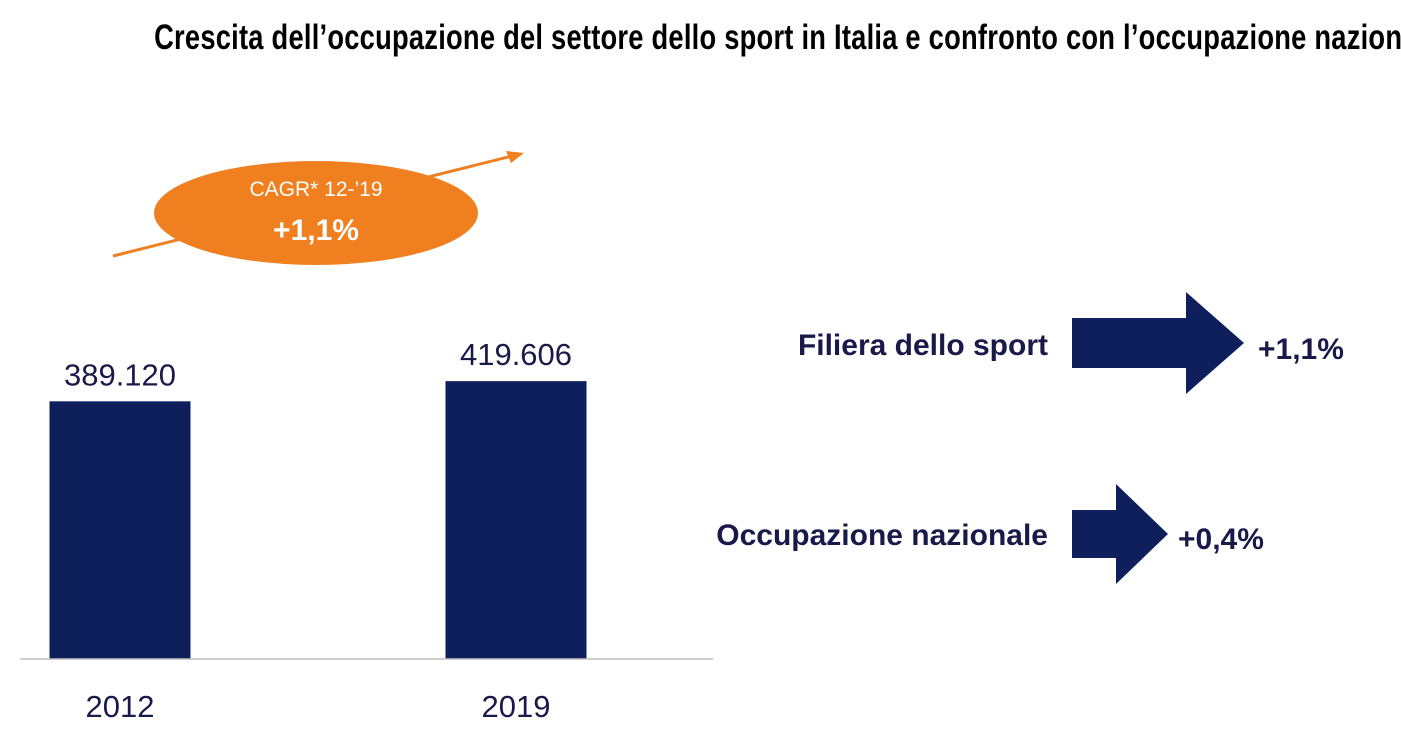 This screenshot has width=1401, height=738. What do you see at coordinates (315, 189) in the screenshot?
I see `cagr-label: CAGR* 12-’19` at bounding box center [315, 189].